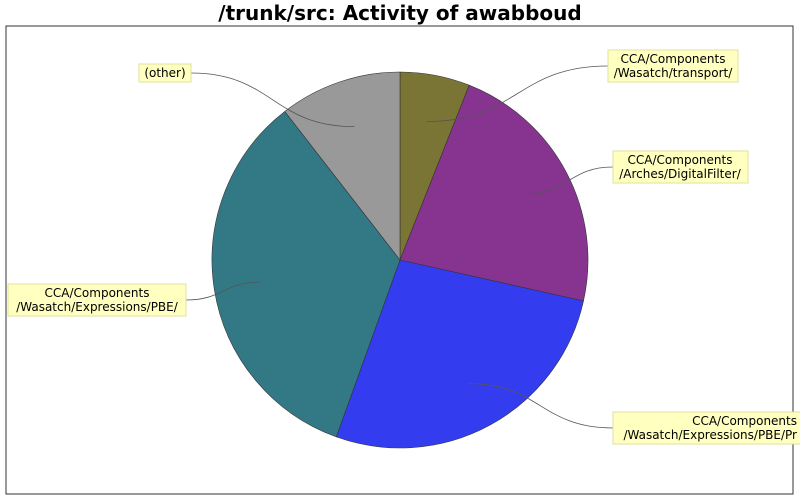 The width and height of the screenshot is (800, 500). Describe the element at coordinates (97, 307) in the screenshot. I see `slice-label: /Wasatch/Expressions/PBE/` at that location.